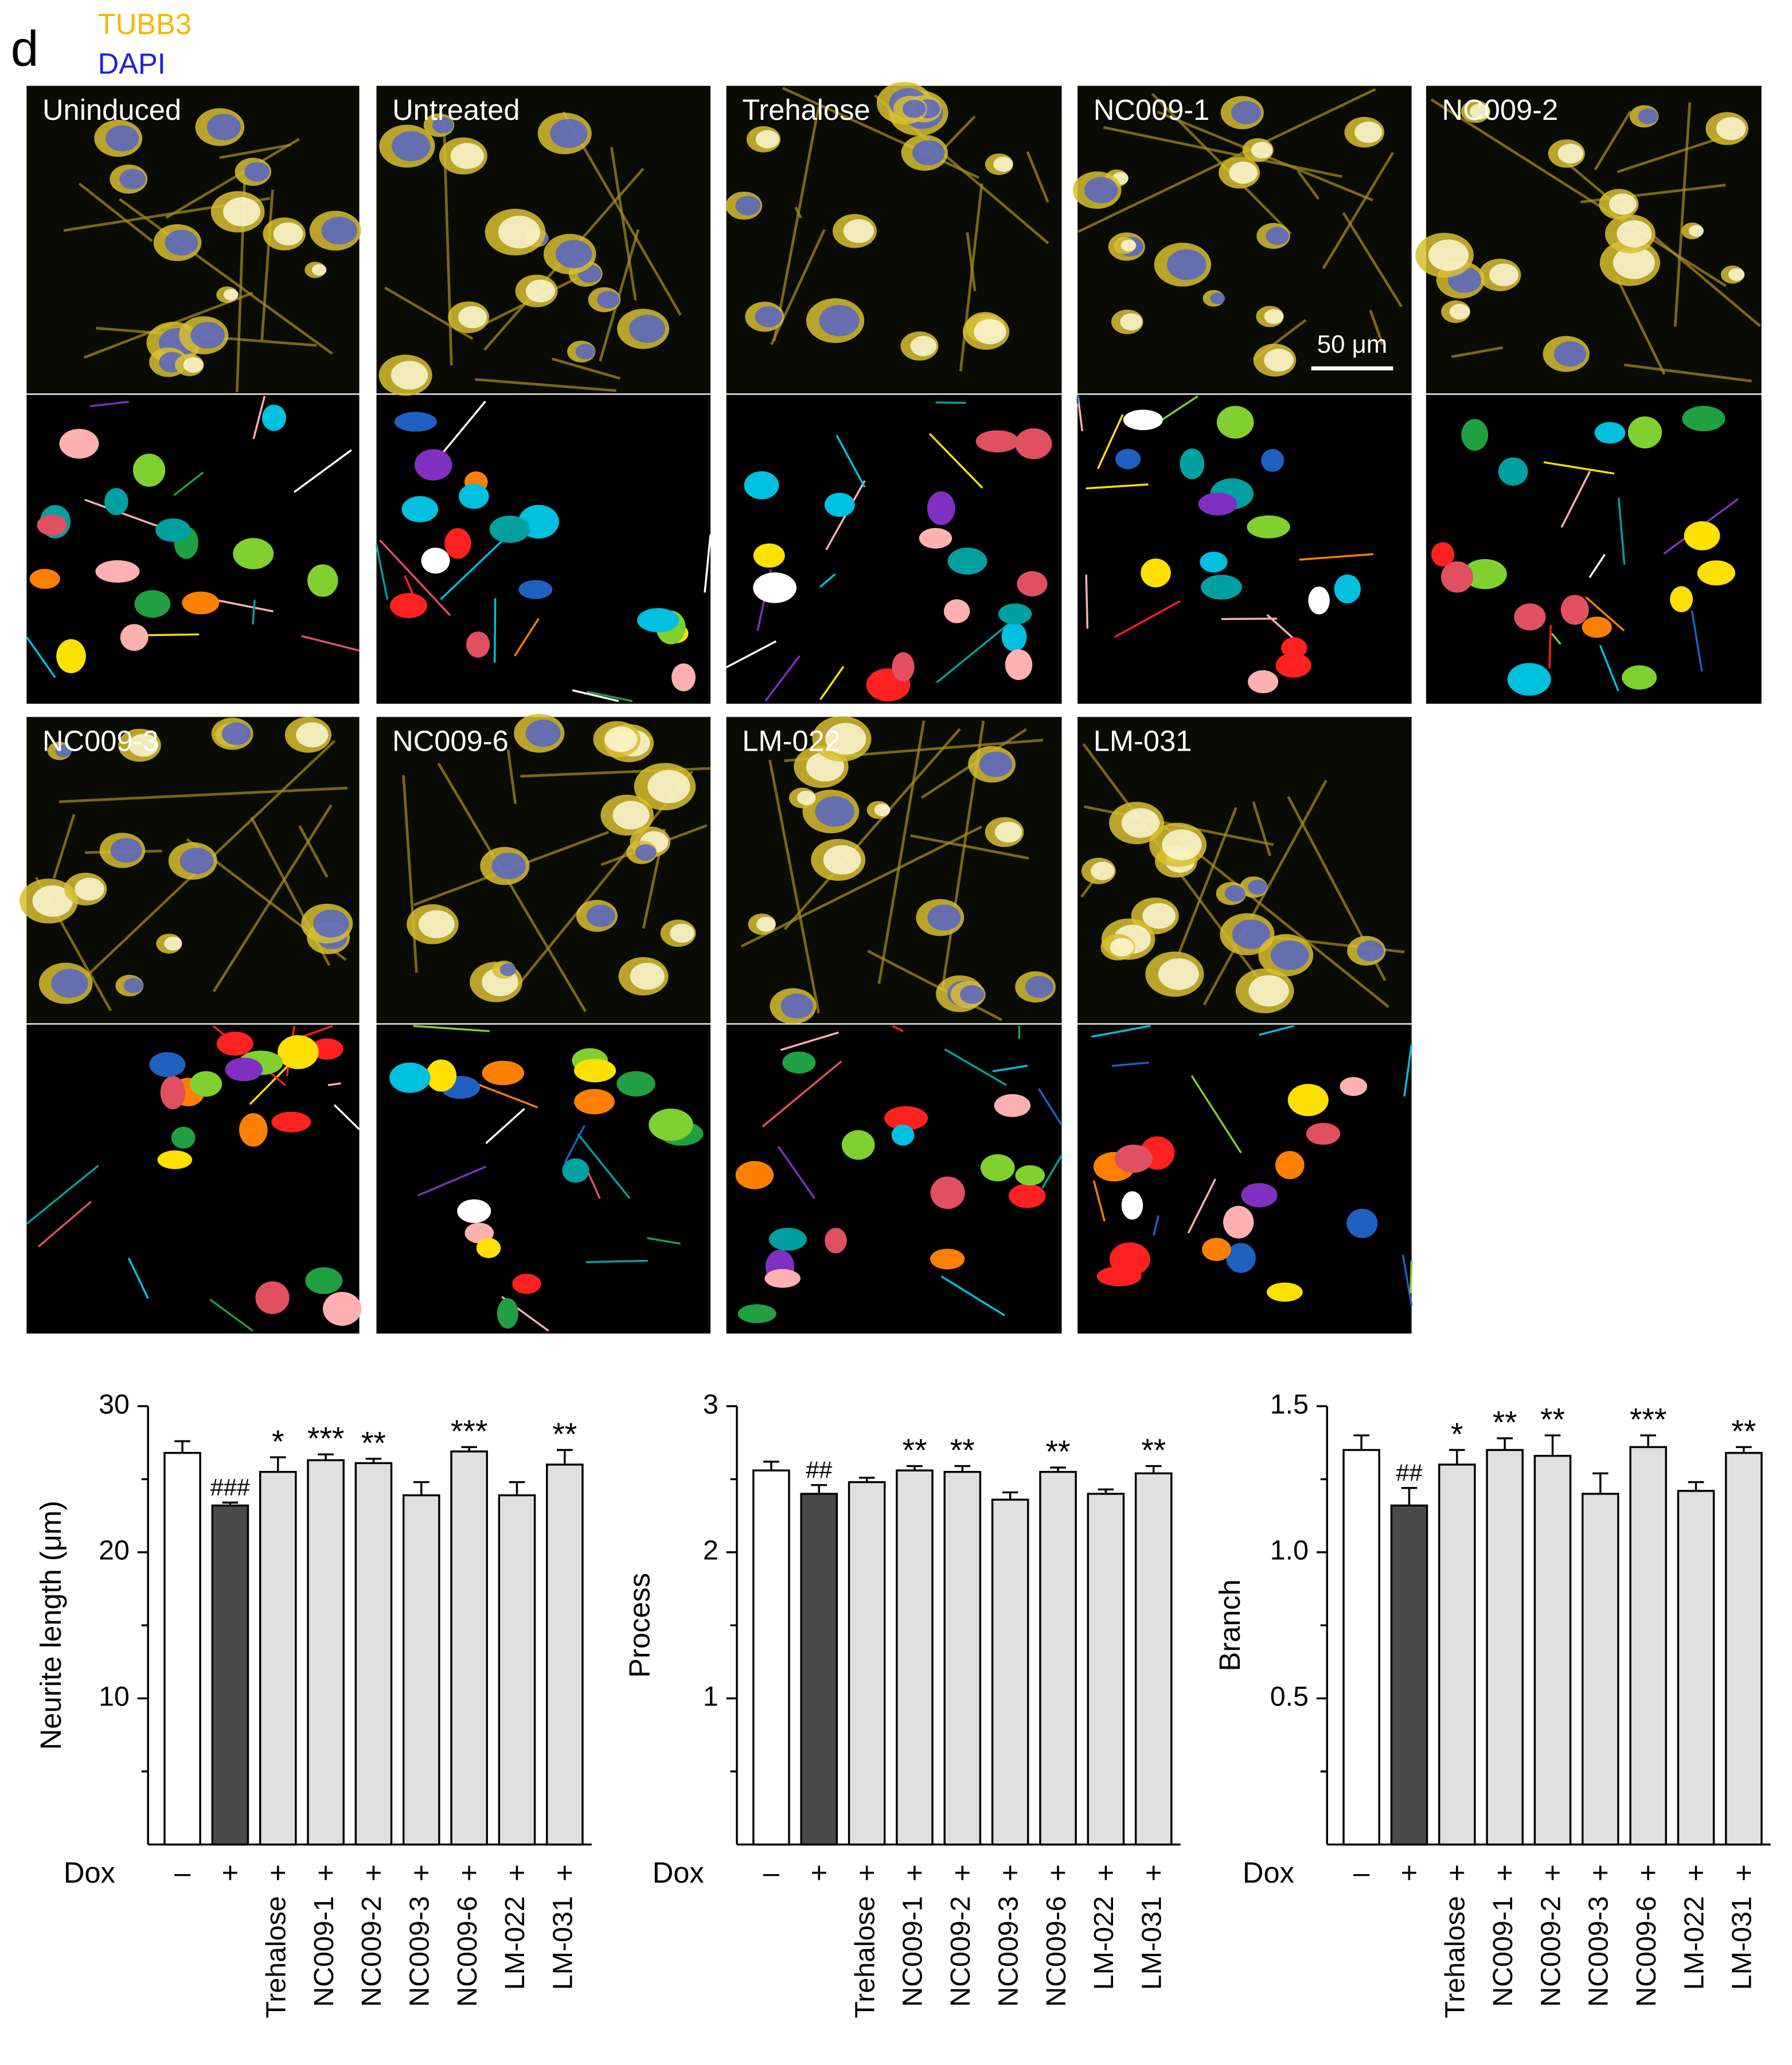 This screenshot has width=1792, height=2065. Describe the element at coordinates (114, 1696) in the screenshot. I see `y-tick-label: 10` at that location.